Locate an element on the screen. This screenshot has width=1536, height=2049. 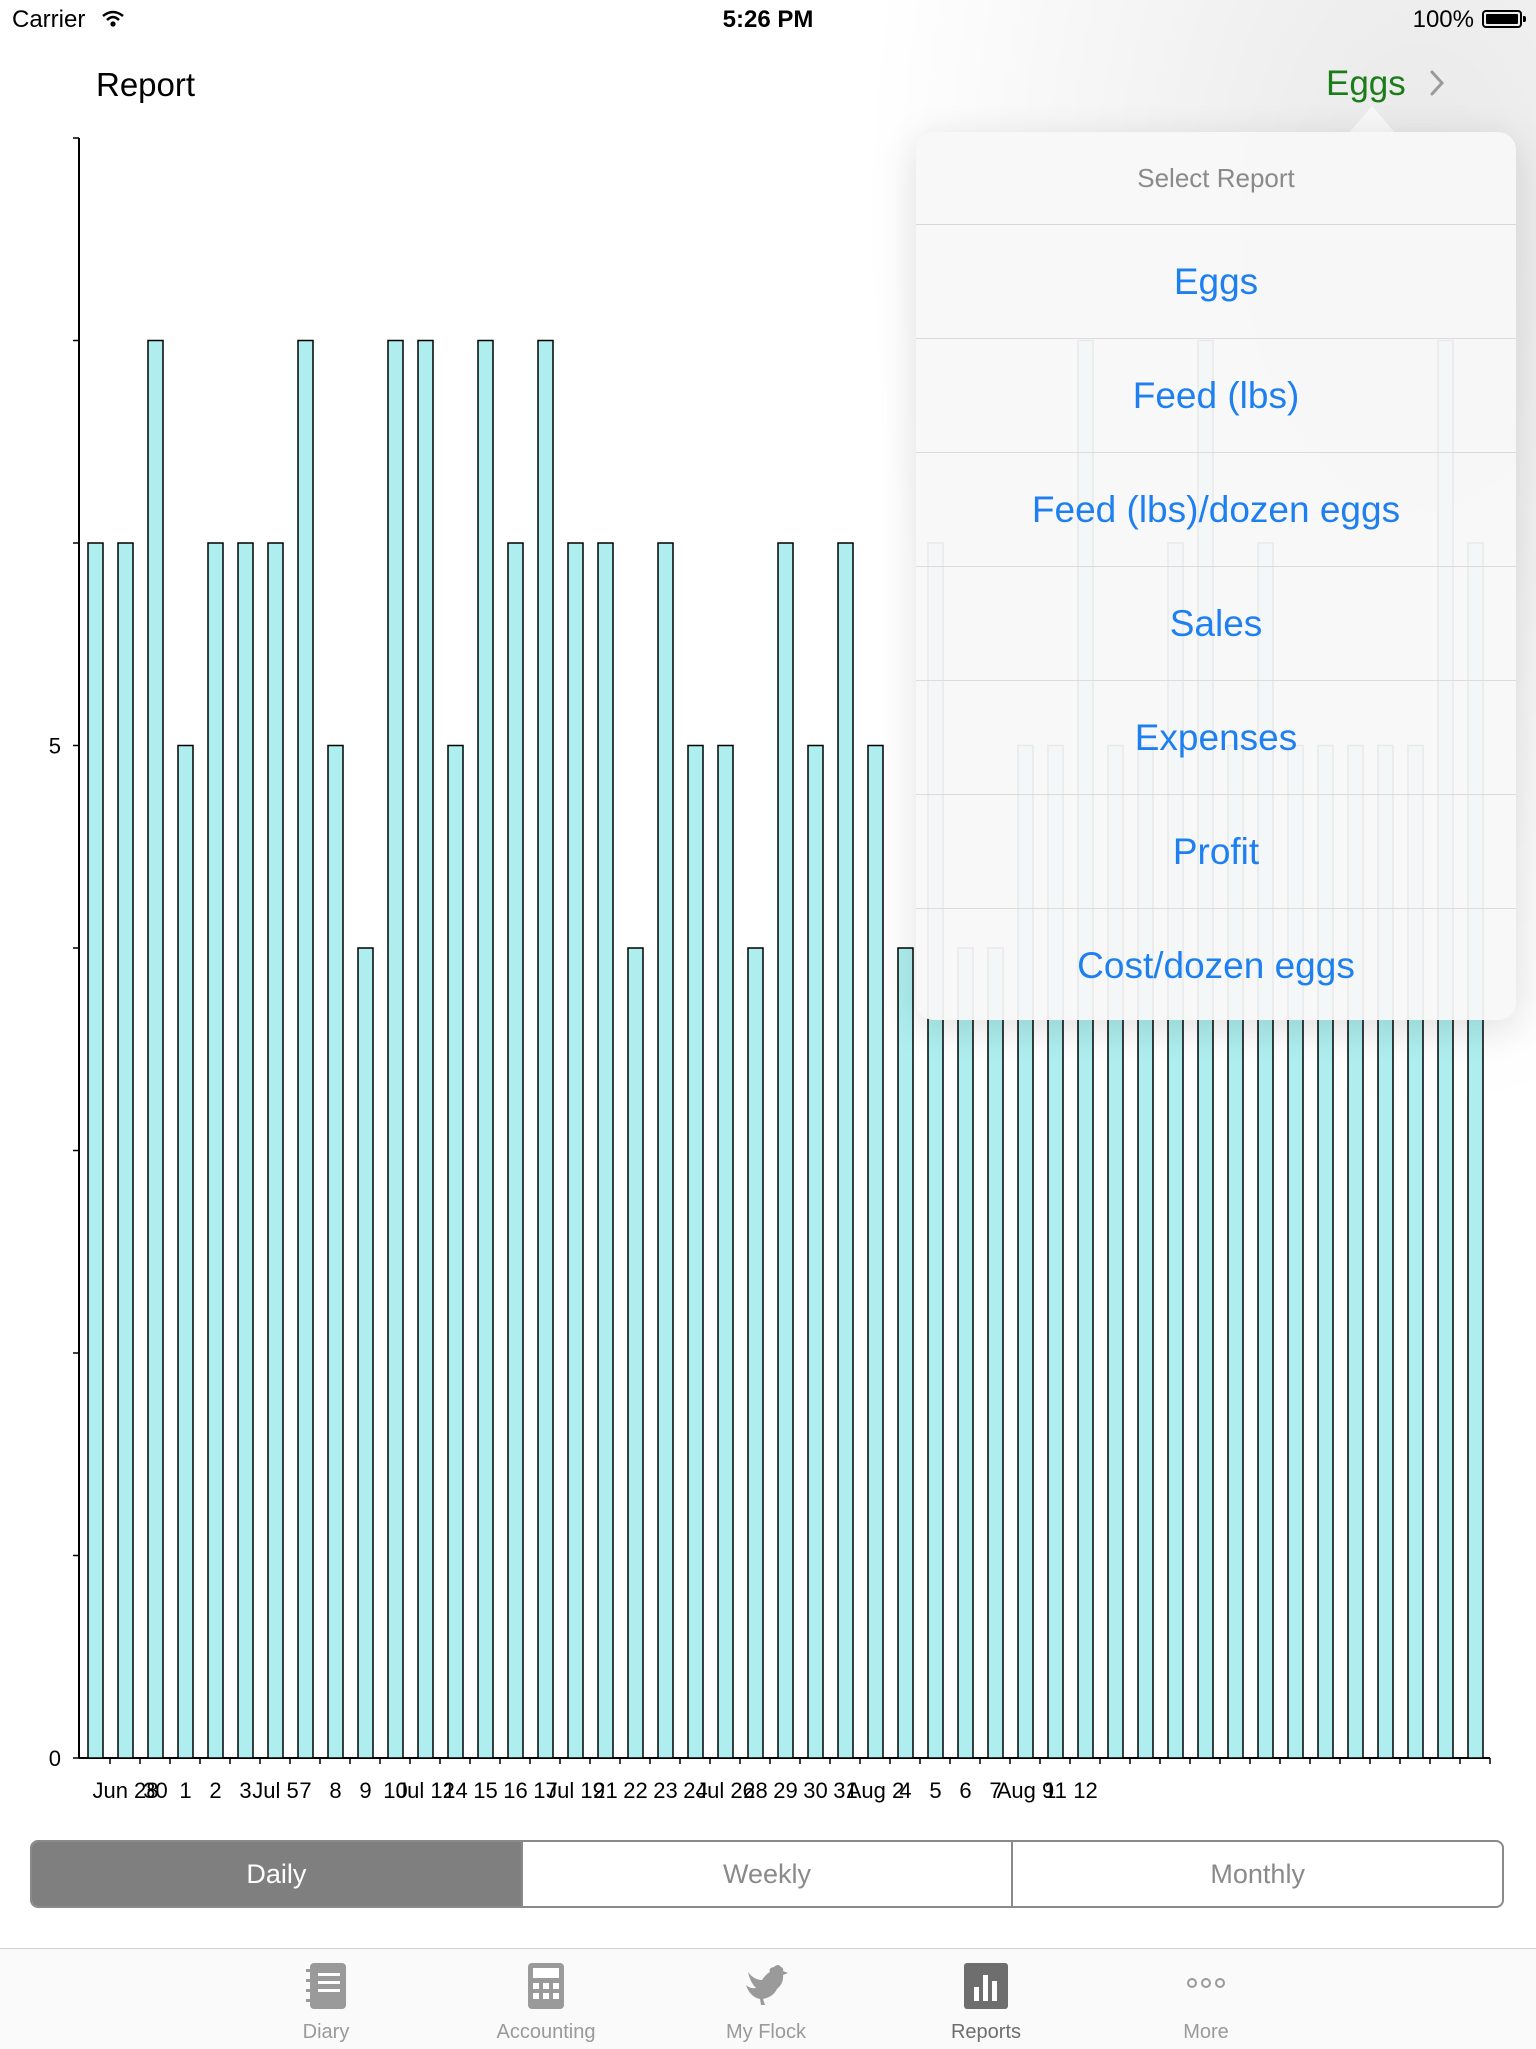
x-tick-label: 31 is located at coordinates (845, 1790).